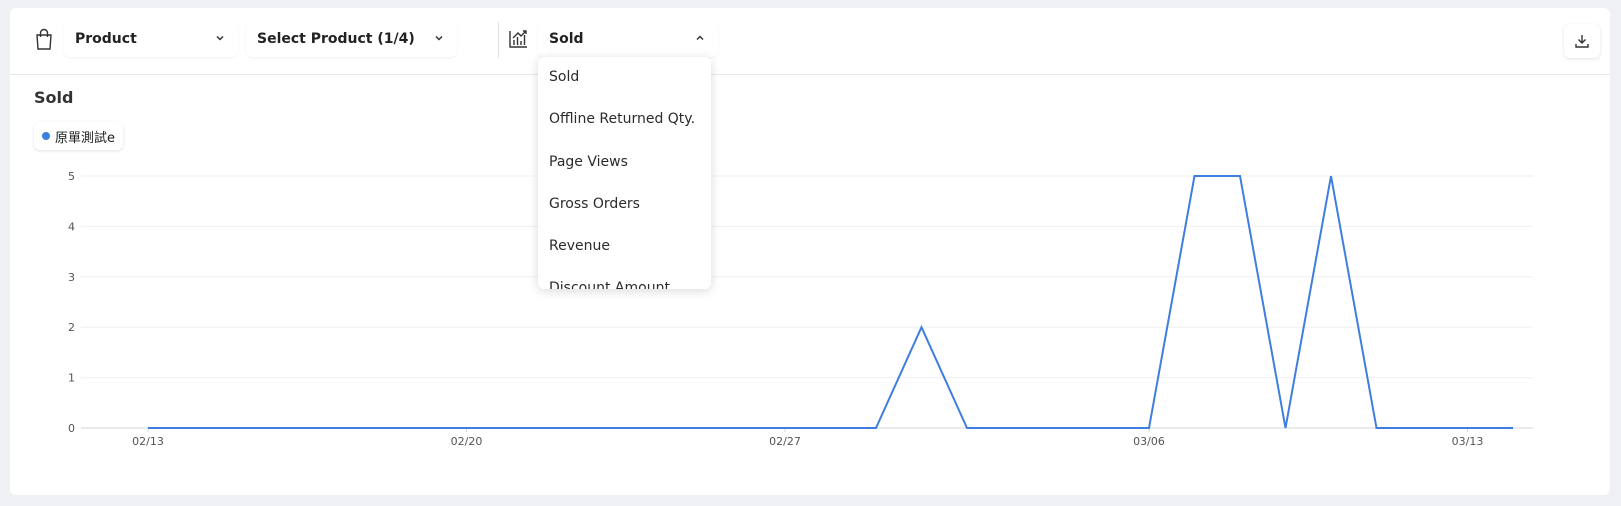  What do you see at coordinates (71, 378) in the screenshot?
I see `y-tick-label: 1` at bounding box center [71, 378].